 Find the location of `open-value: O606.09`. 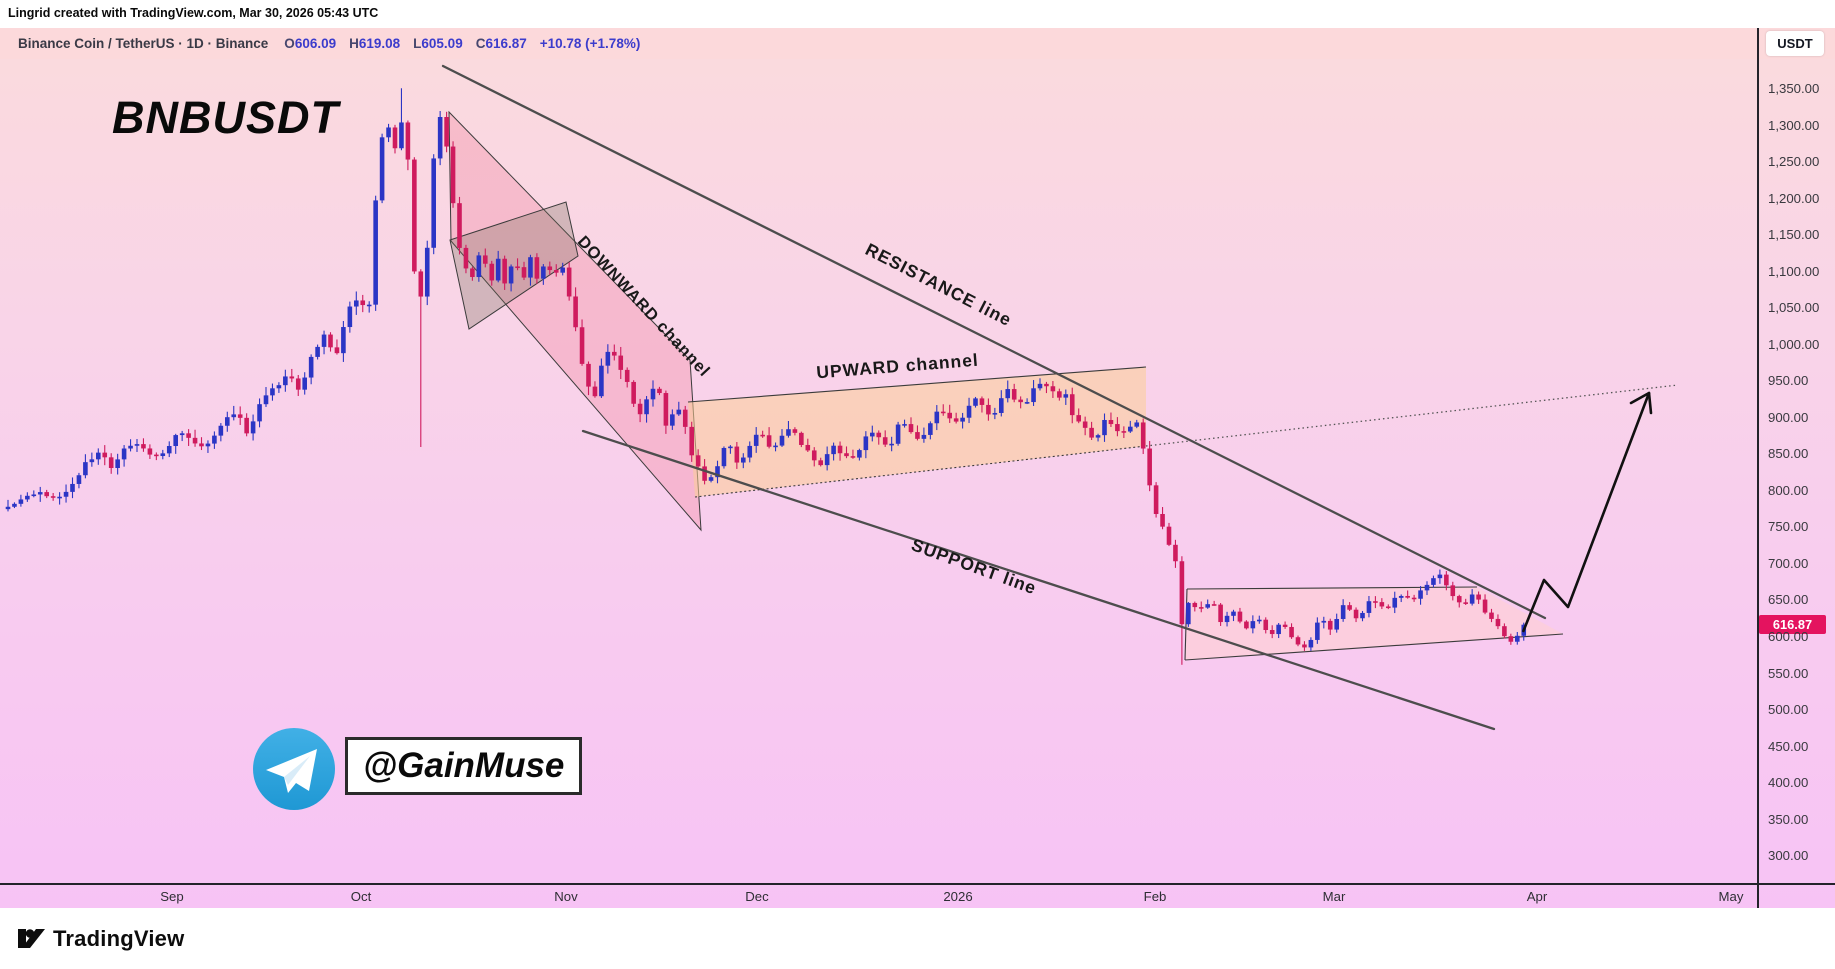

open-value: O606.09 is located at coordinates (310, 43).